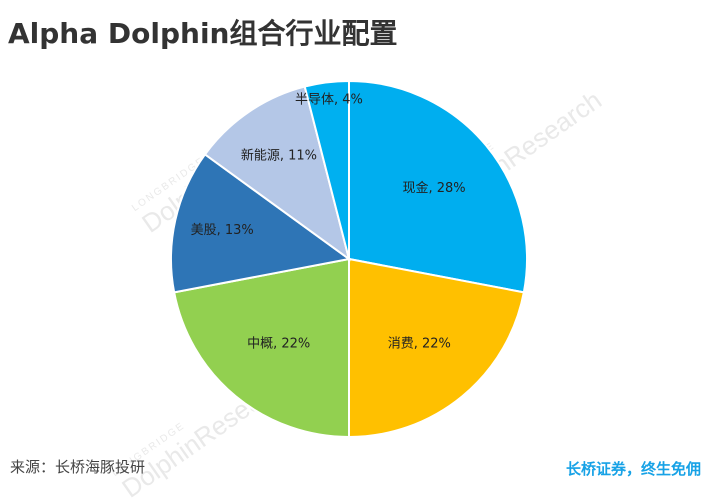 The height and width of the screenshot is (504, 717). I want to click on chart-title: Alpha Dolphin组合行业配置, so click(203, 33).